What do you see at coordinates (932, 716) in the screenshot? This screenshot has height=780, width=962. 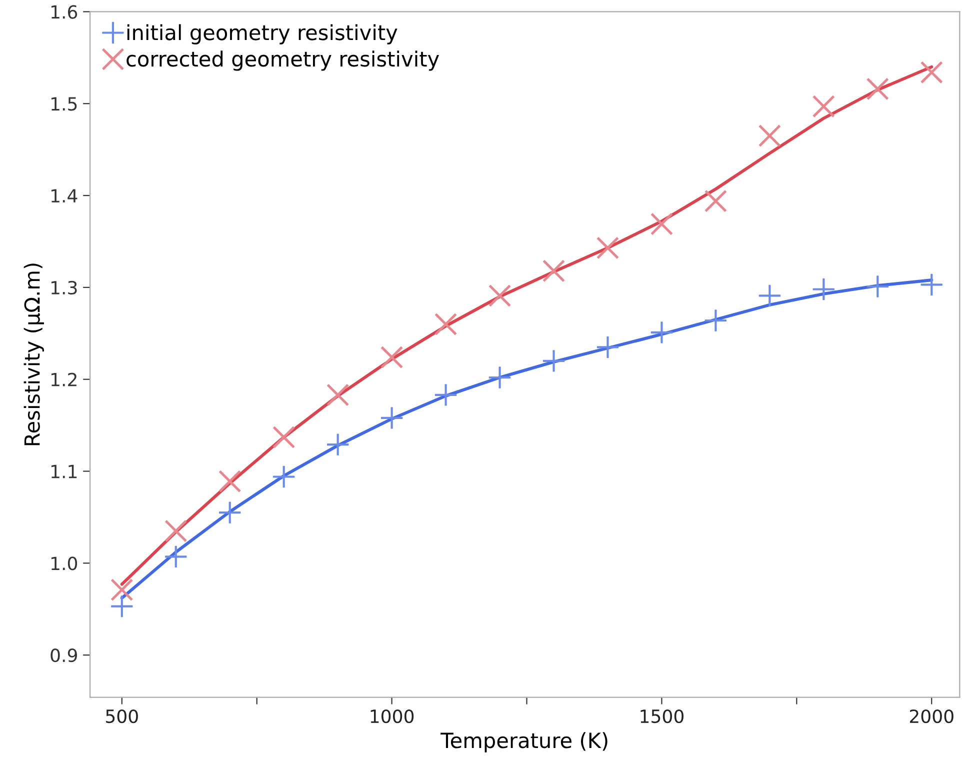 I see `x-tick-label: 2000` at bounding box center [932, 716].